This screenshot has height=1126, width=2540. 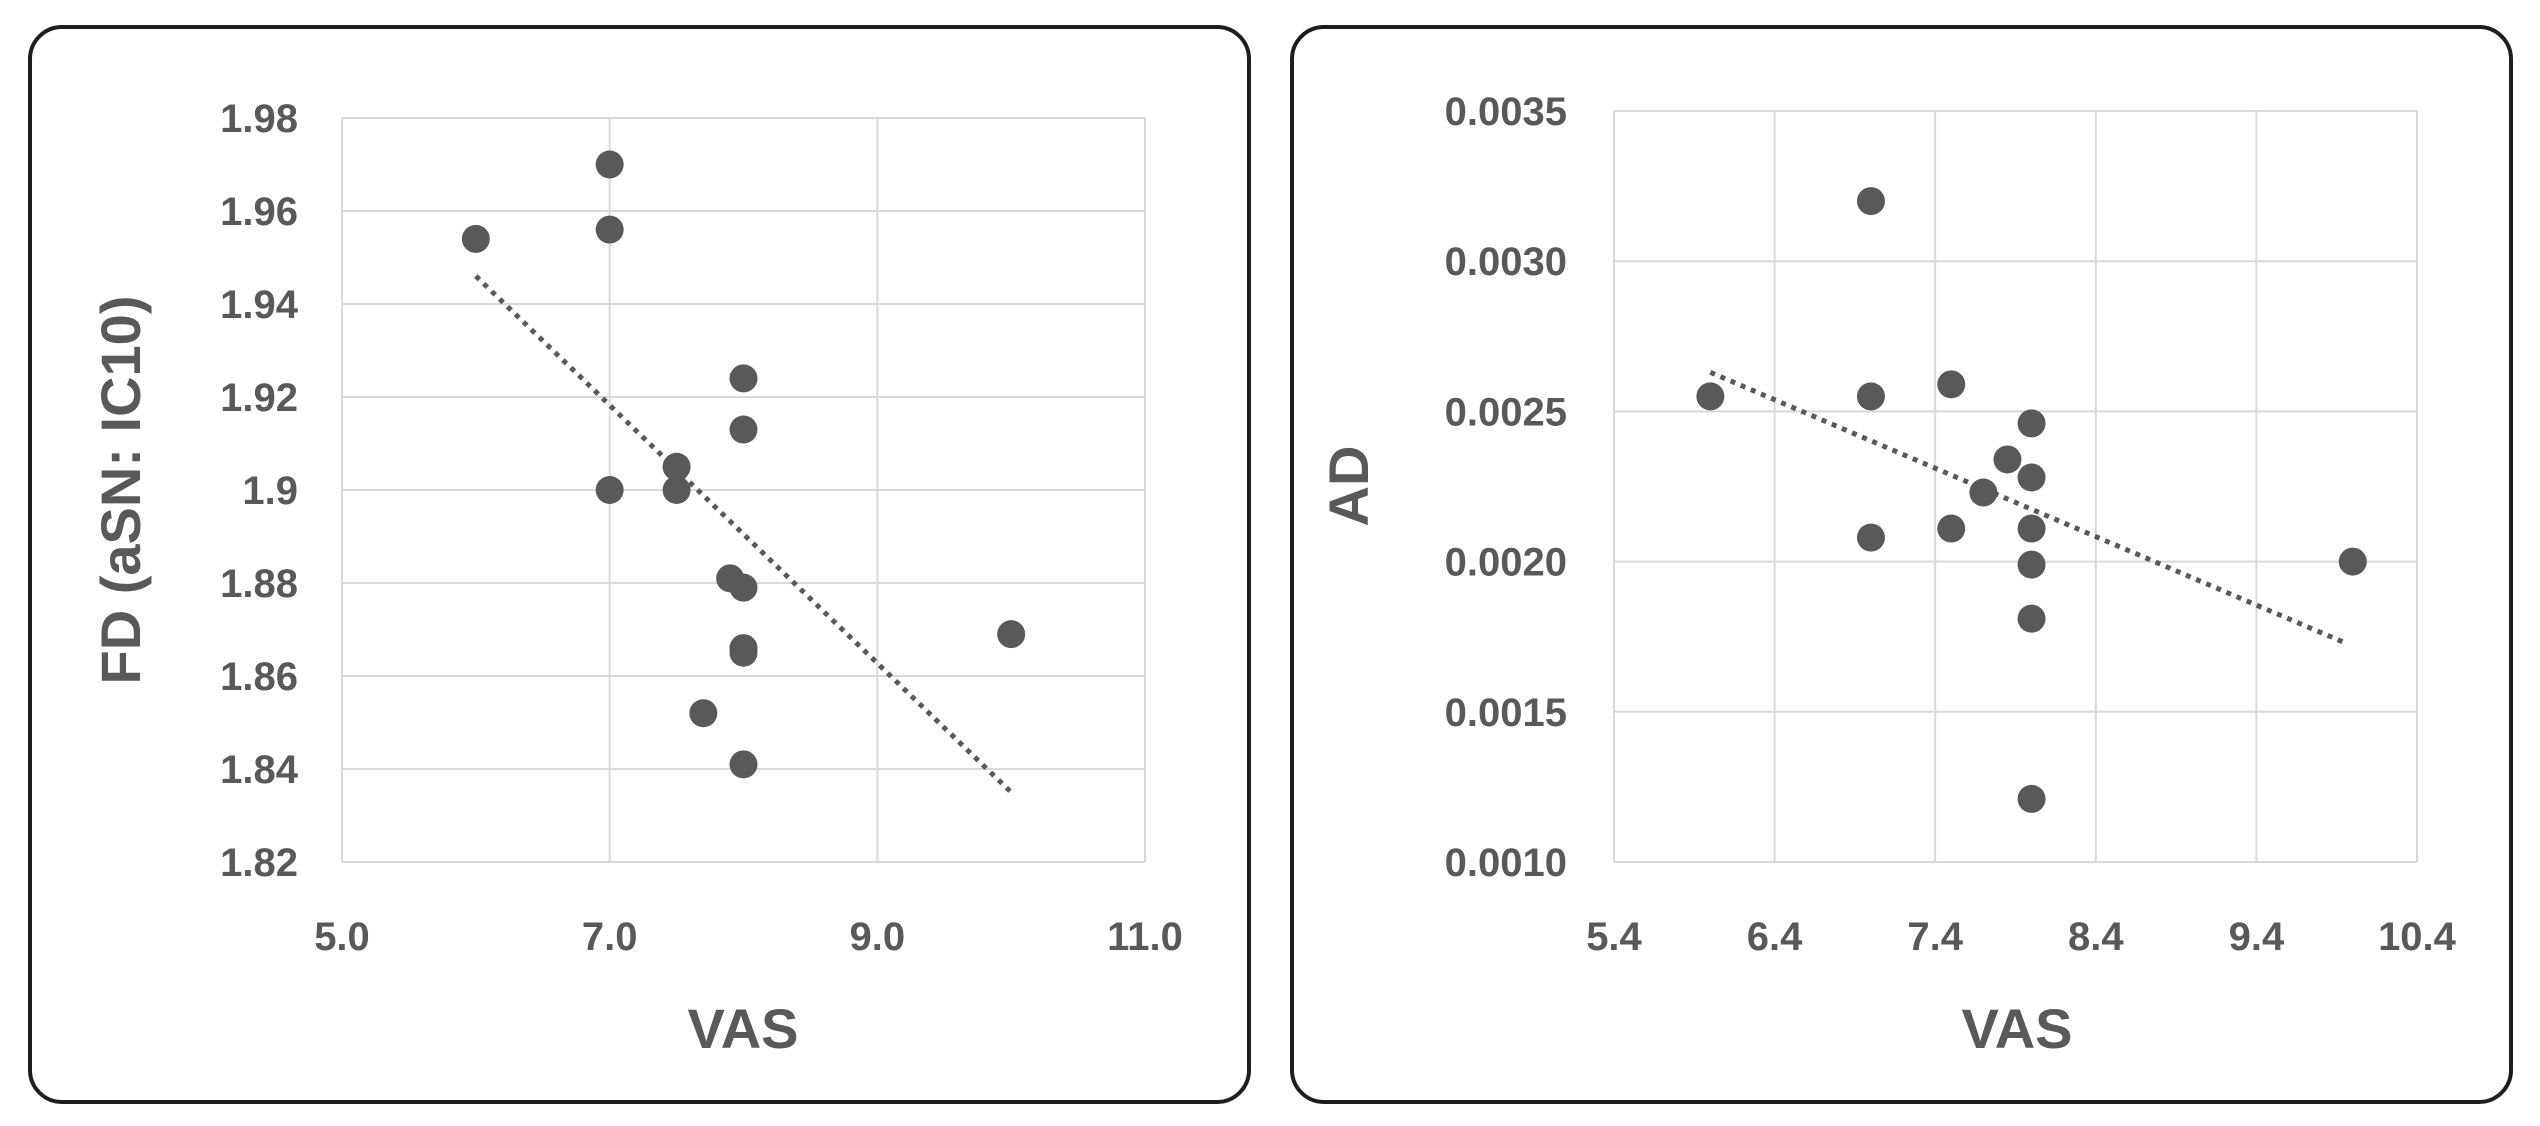 What do you see at coordinates (1506, 713) in the screenshot?
I see `y-tick-label: 0.0015` at bounding box center [1506, 713].